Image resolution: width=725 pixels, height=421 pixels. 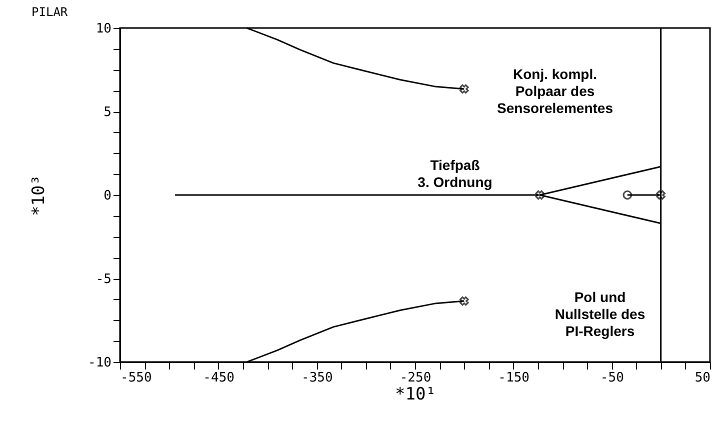 What do you see at coordinates (104, 279) in the screenshot?
I see `y-tick-label: -5` at bounding box center [104, 279].